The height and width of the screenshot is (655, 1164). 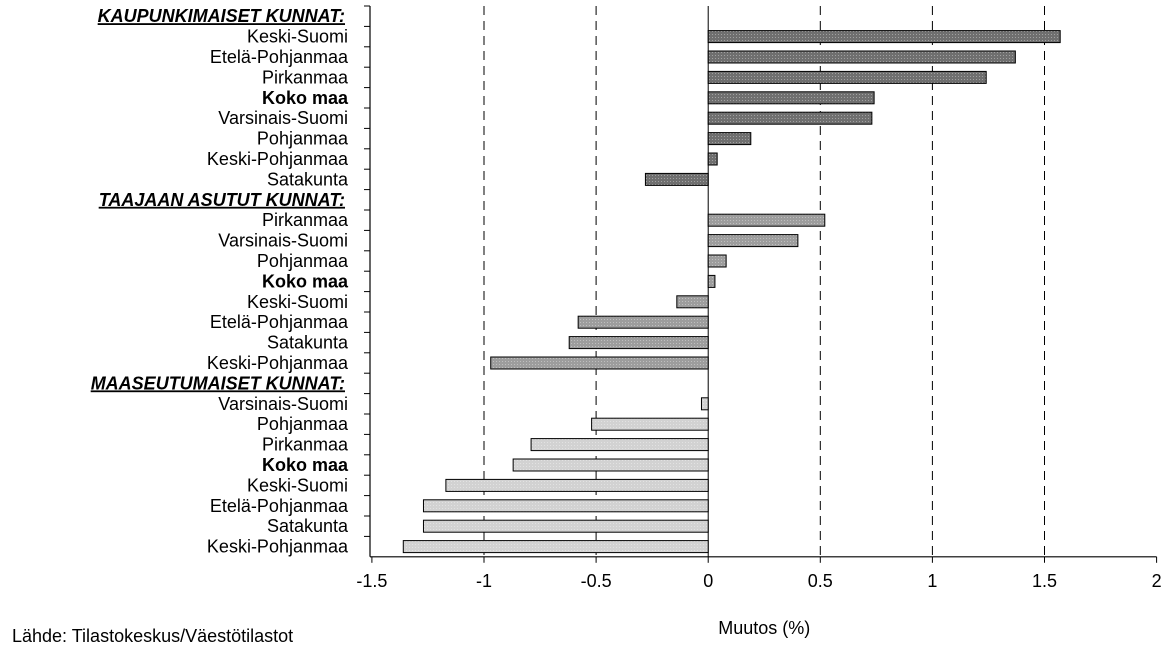 I want to click on x-tick-label: -1, so click(x=484, y=581).